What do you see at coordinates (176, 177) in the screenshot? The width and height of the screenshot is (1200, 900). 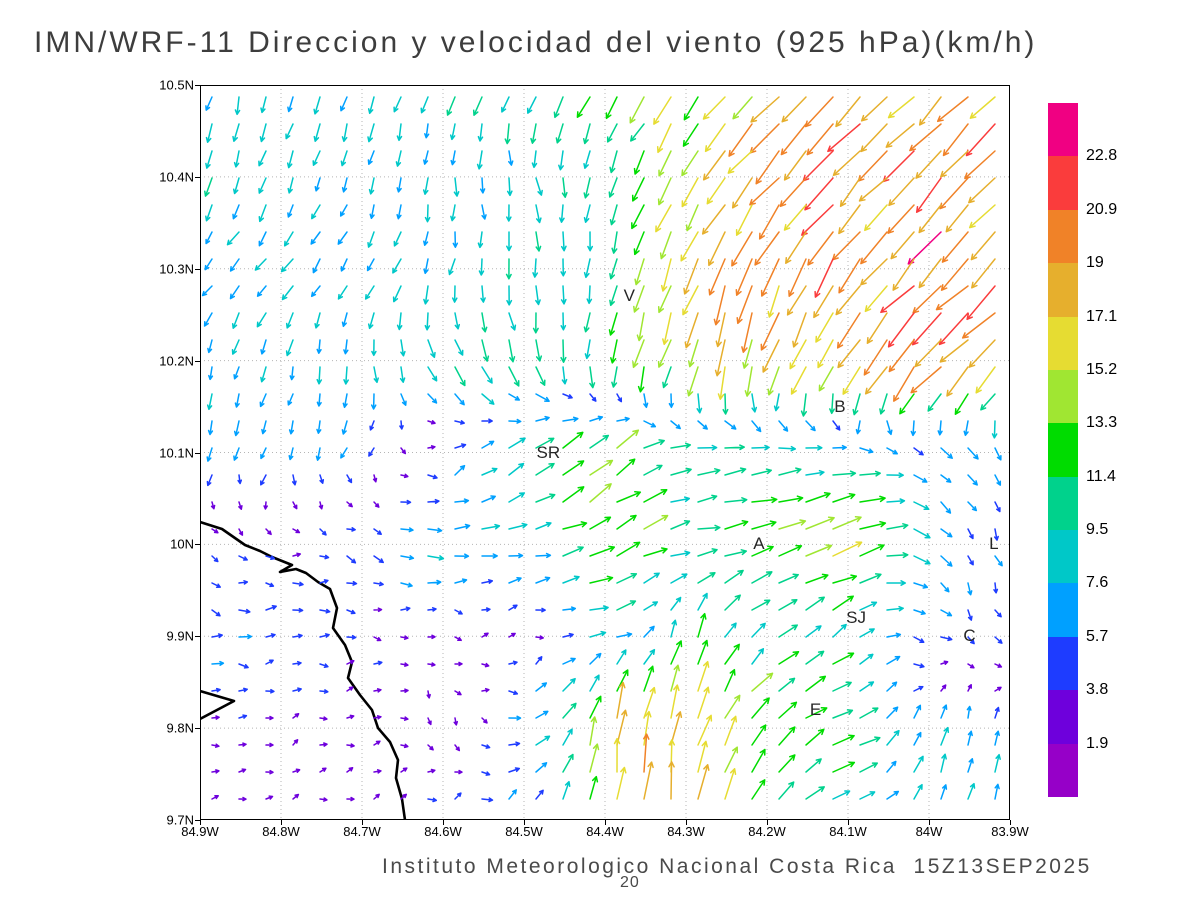 I see `y-axis-tick-label: 10.4N` at bounding box center [176, 177].